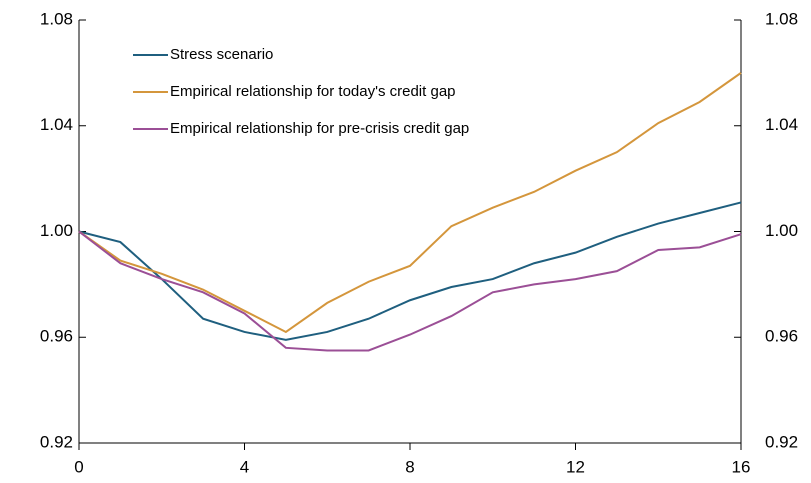 Image resolution: width=811 pixels, height=483 pixels. Describe the element at coordinates (56, 124) in the screenshot. I see `y-tick-label: 1.04` at that location.